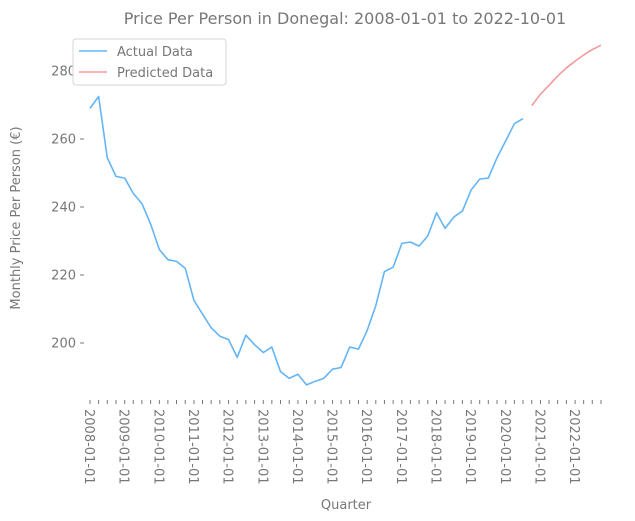  I want to click on x-tick-label: 2017-01-01, so click(400, 447).